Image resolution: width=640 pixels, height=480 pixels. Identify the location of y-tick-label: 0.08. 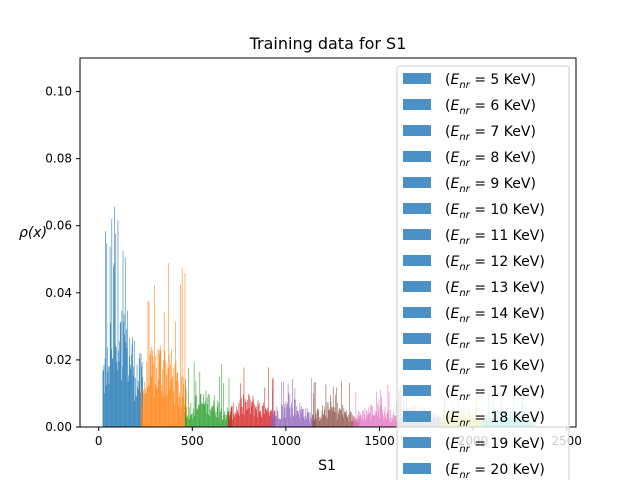
(58, 159).